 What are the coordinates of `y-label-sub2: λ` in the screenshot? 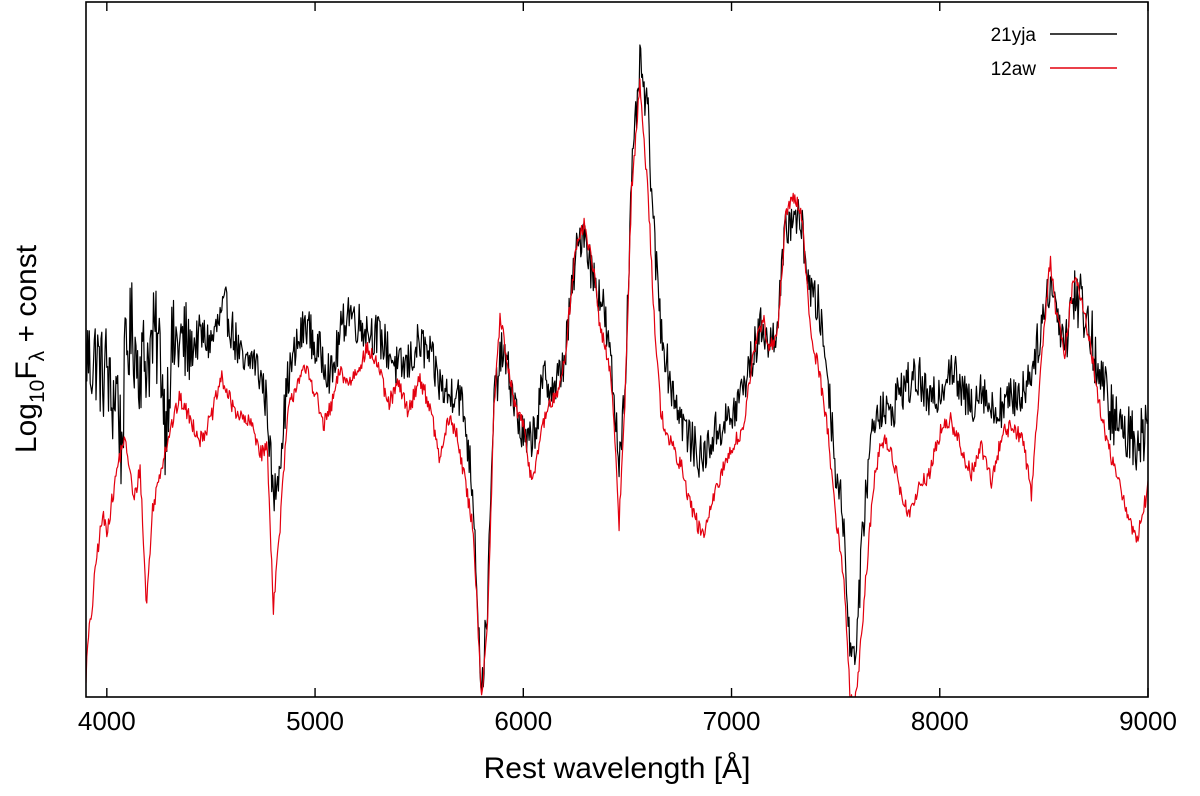 It's located at (37, 355).